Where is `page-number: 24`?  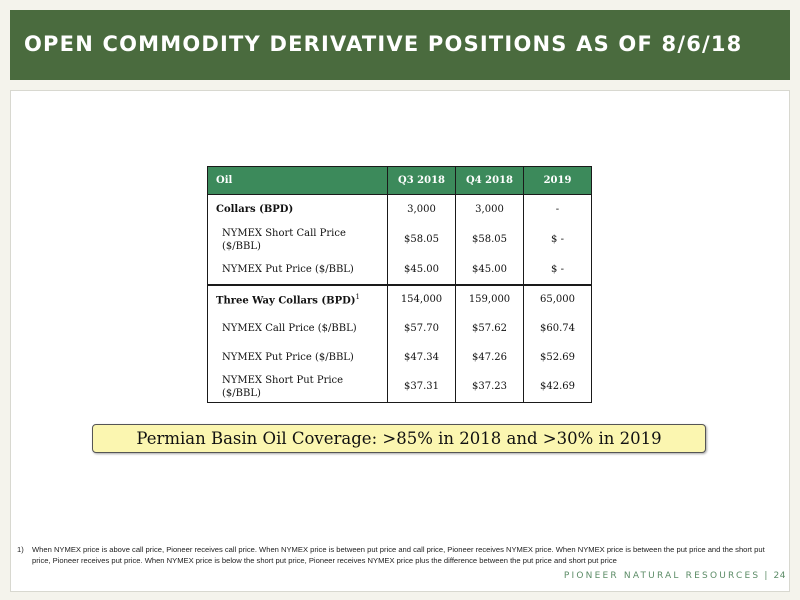 page-number: 24 is located at coordinates (779, 576).